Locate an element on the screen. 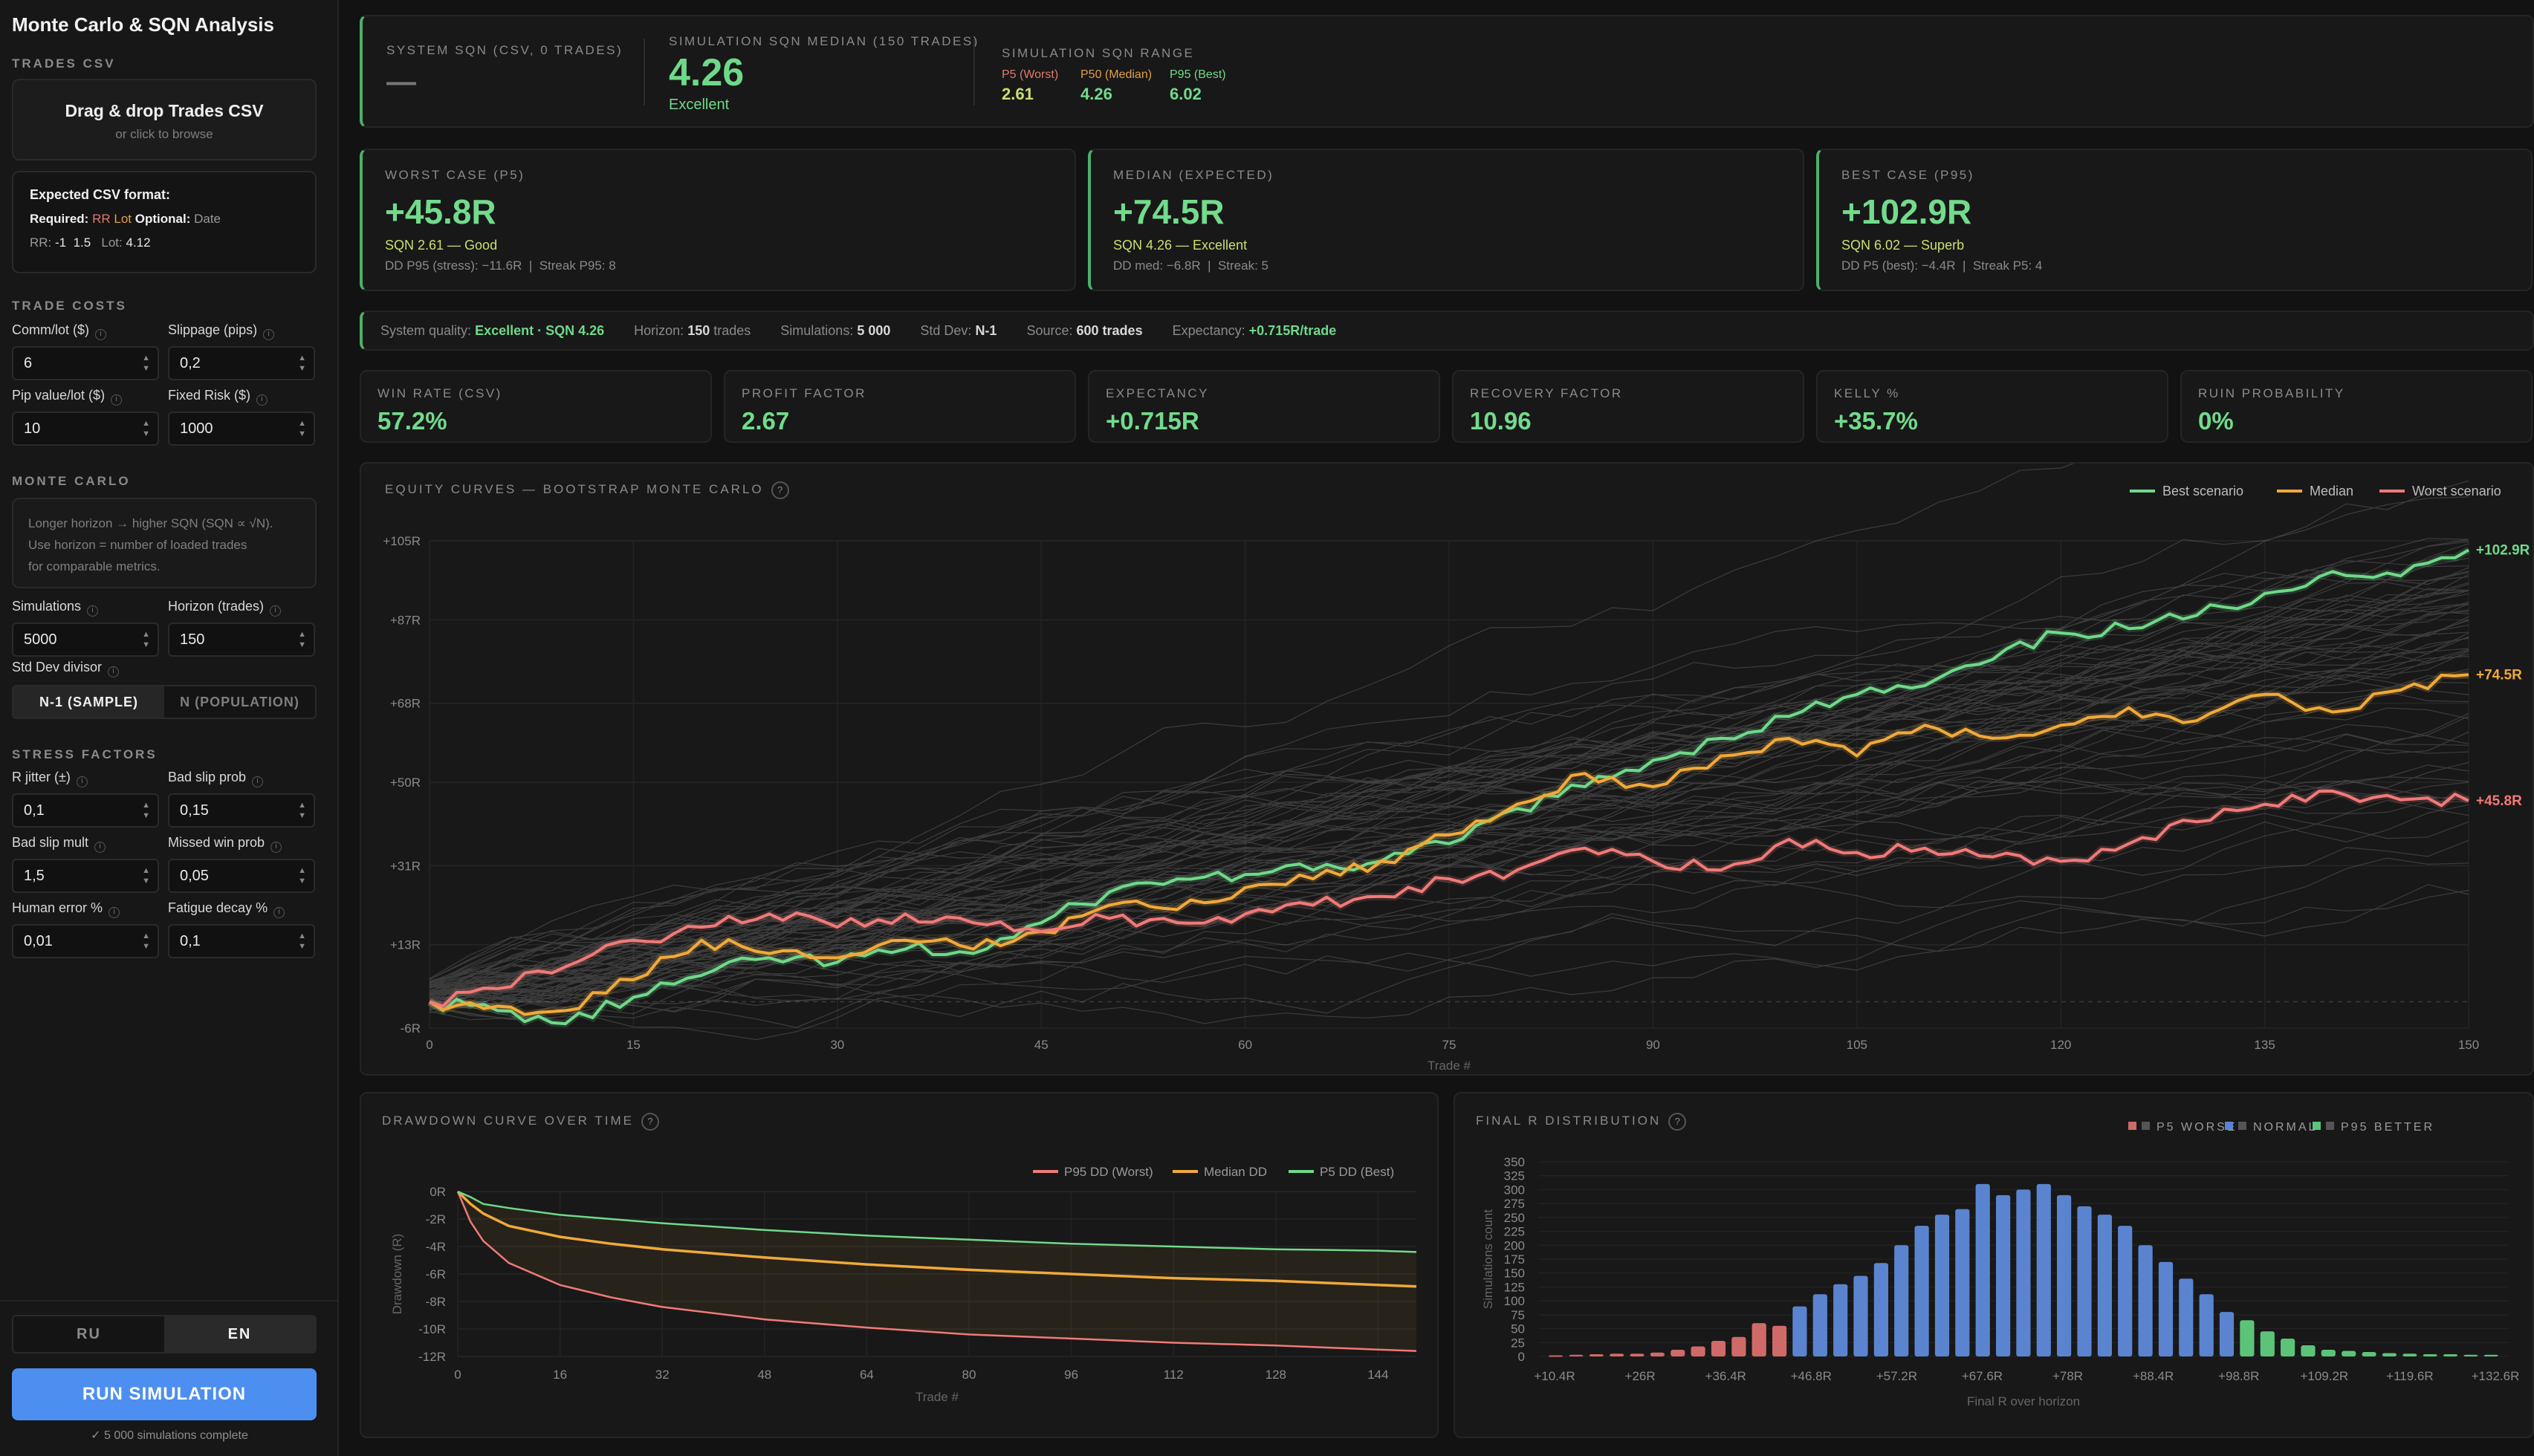  distribution-chart-title: FINAL R DISTRIBUTION? is located at coordinates (1581, 1122).